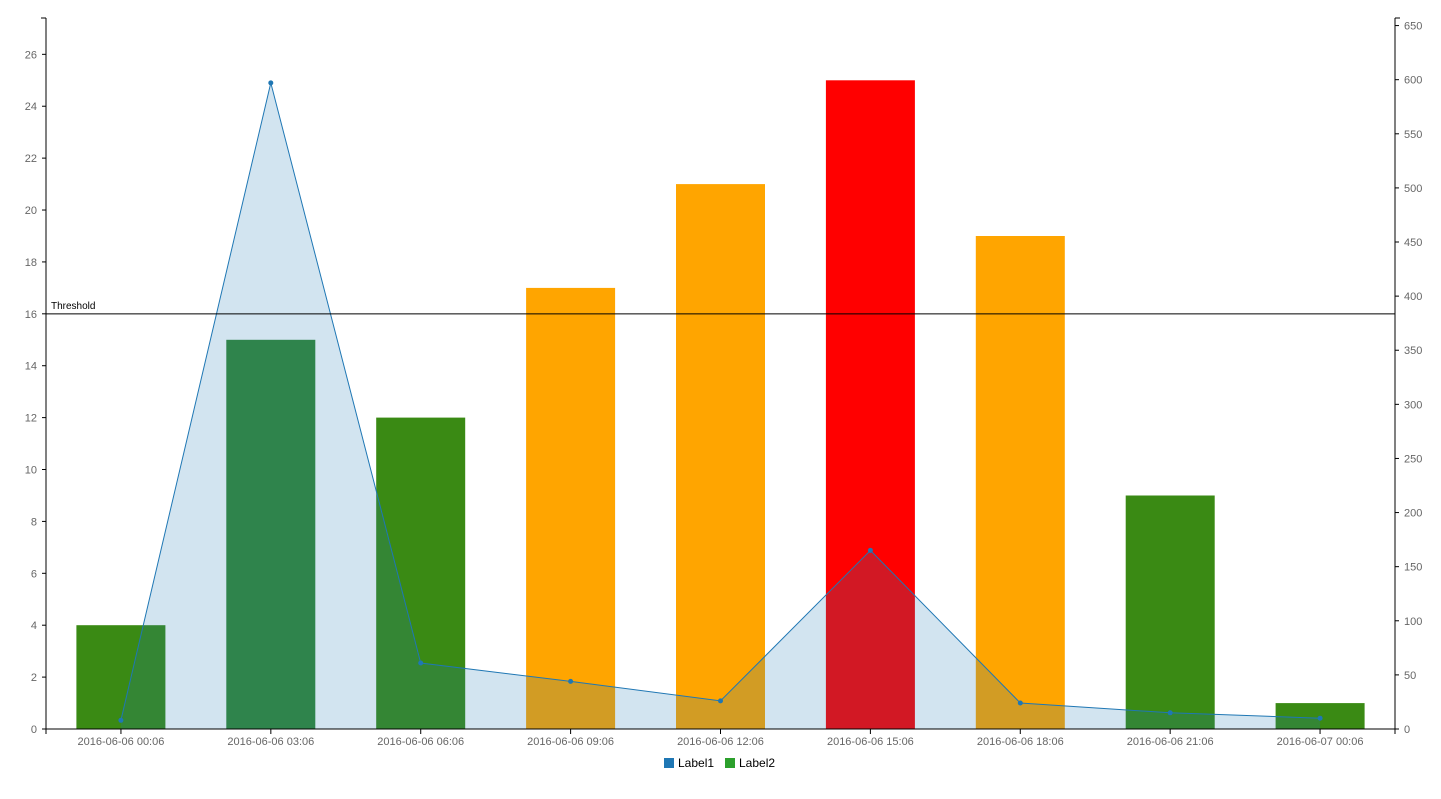 Image resolution: width=1441 pixels, height=799 pixels. Describe the element at coordinates (34, 626) in the screenshot. I see `y-tick-label-2: 4` at that location.